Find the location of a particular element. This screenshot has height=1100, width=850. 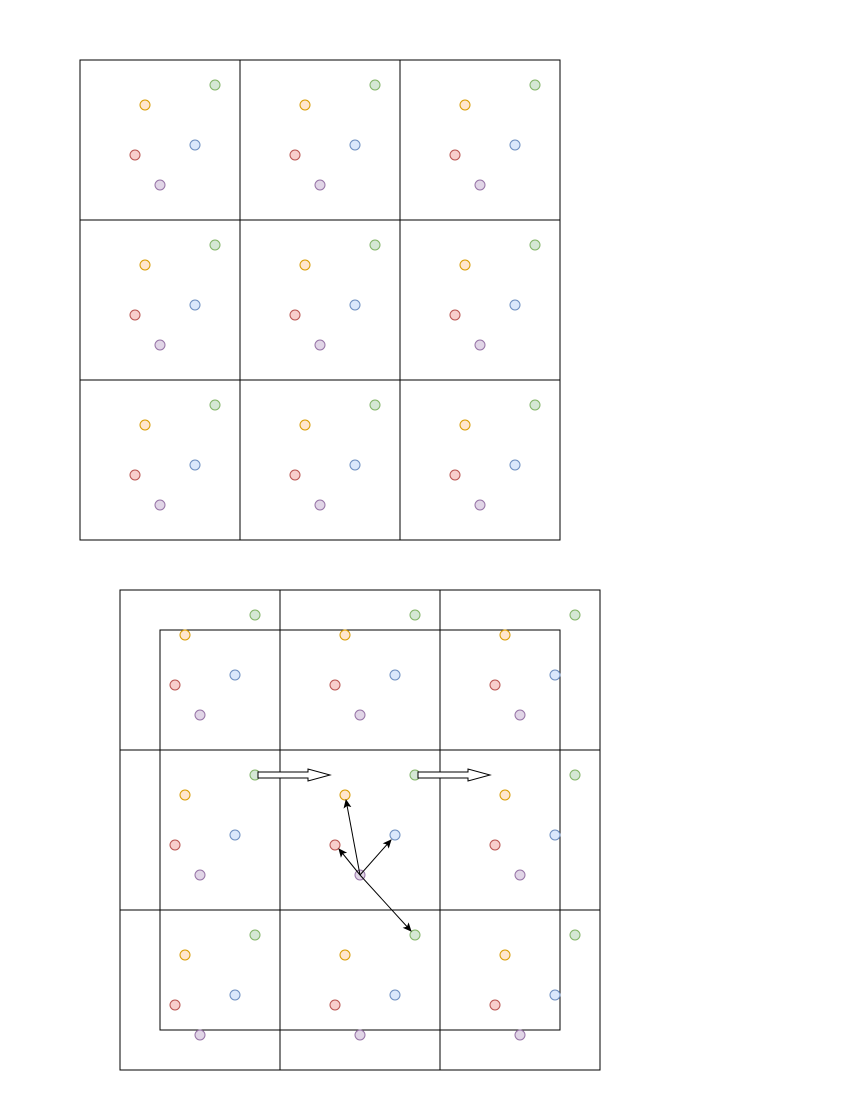

arrow-to-orange is located at coordinates (352, 837).